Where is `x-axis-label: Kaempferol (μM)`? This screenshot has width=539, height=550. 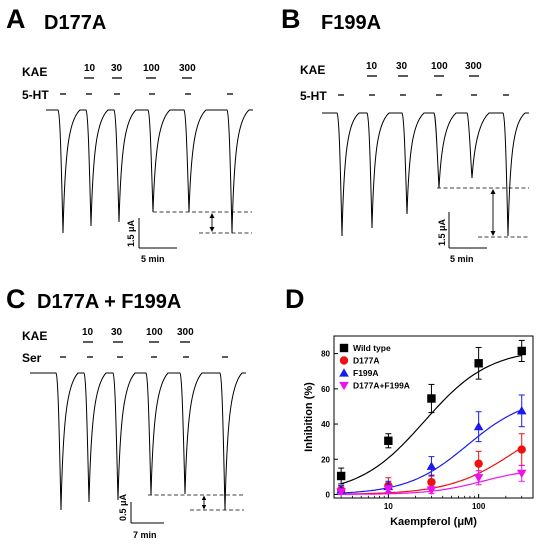
x-axis-label: Kaempferol (μM) is located at coordinates (433, 522).